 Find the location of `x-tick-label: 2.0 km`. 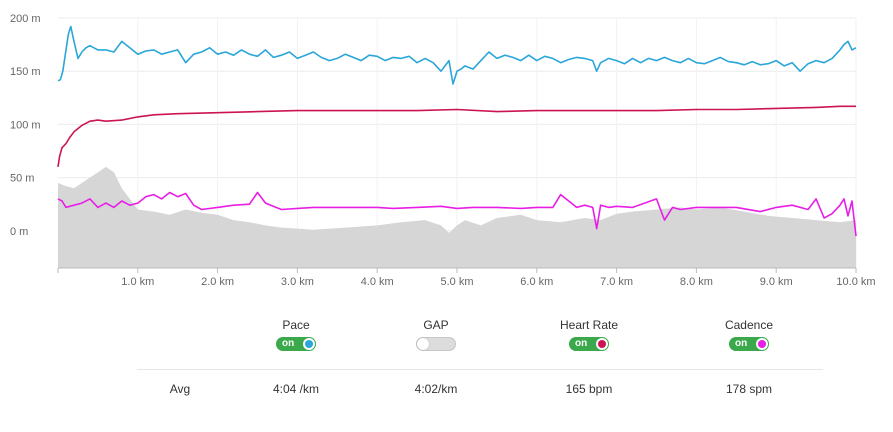

x-tick-label: 2.0 km is located at coordinates (217, 282).